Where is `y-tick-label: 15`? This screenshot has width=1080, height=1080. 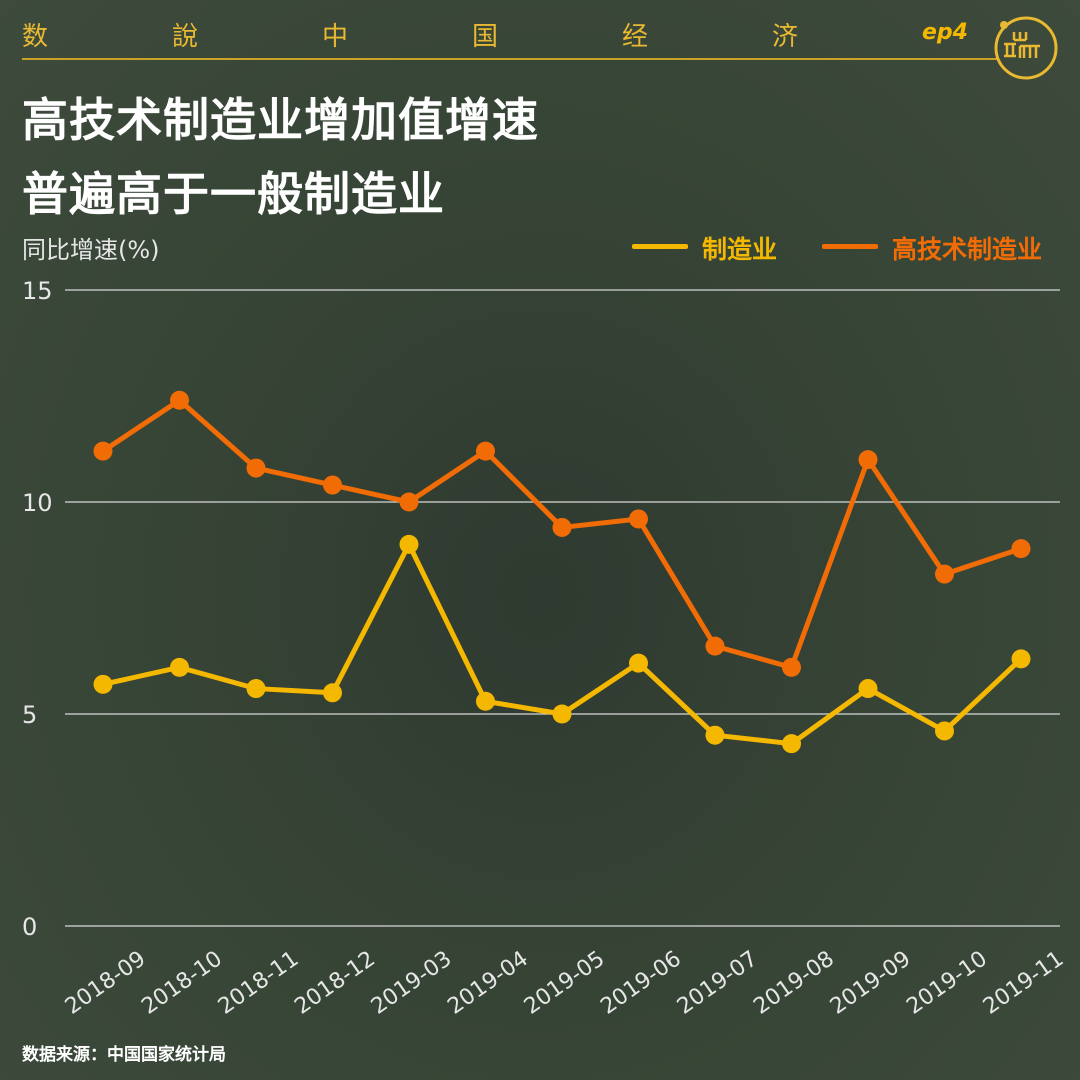
y-tick-label: 15 is located at coordinates (37, 291).